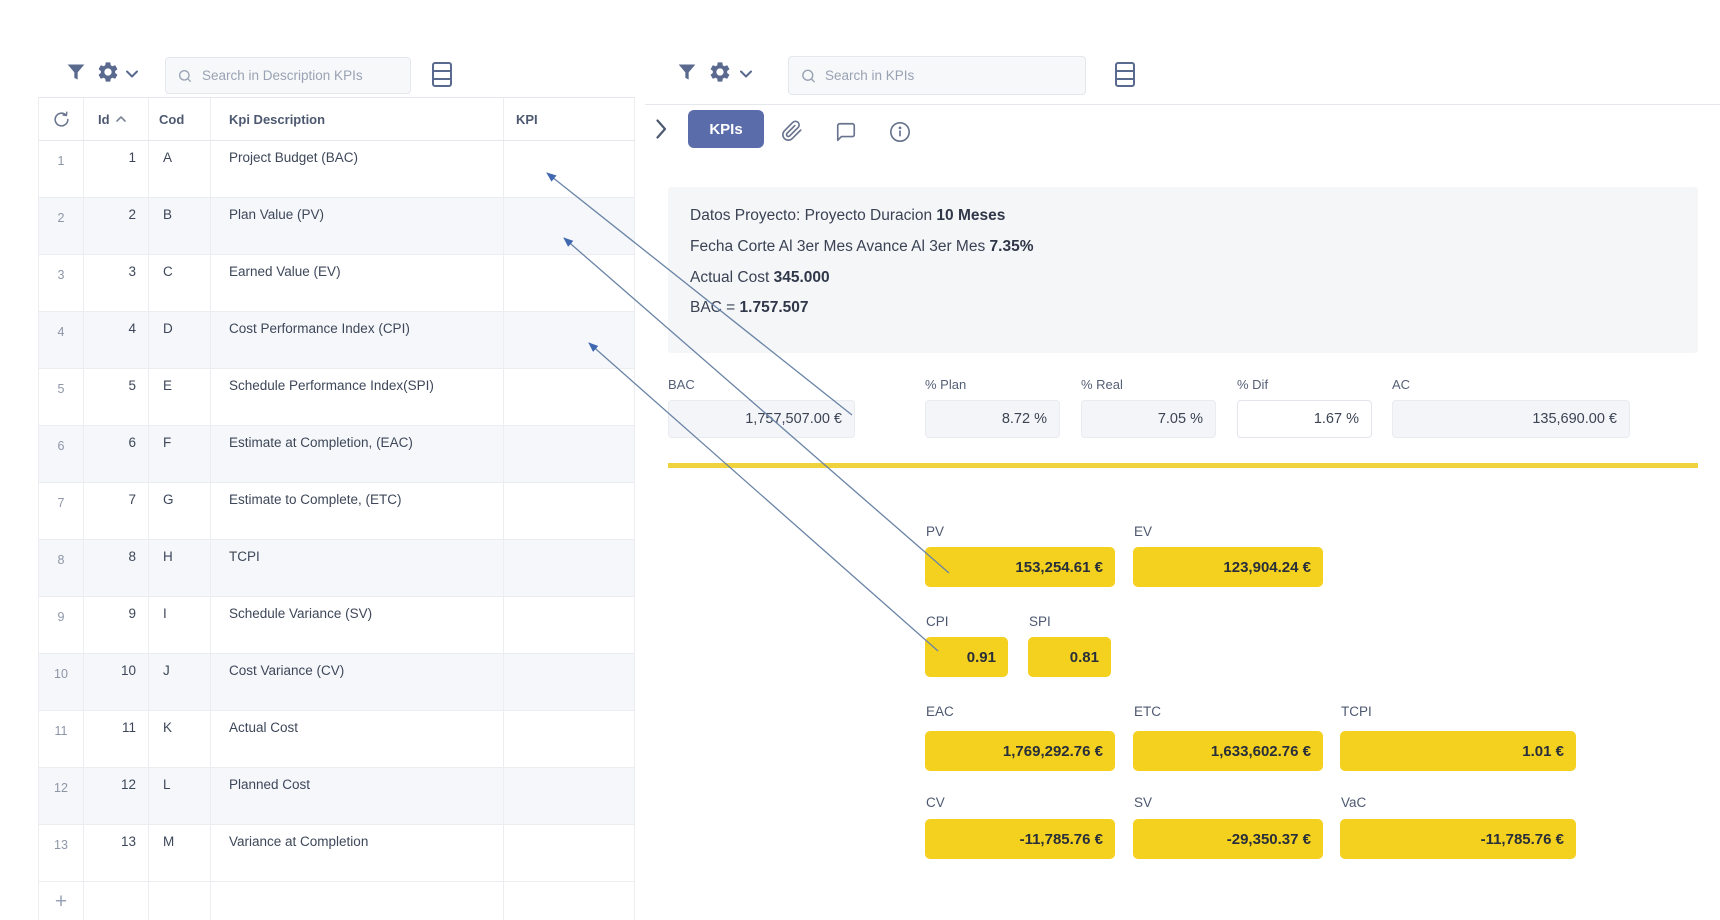 The image size is (1720, 920). What do you see at coordinates (180, 796) in the screenshot?
I see `cell-cod: L` at bounding box center [180, 796].